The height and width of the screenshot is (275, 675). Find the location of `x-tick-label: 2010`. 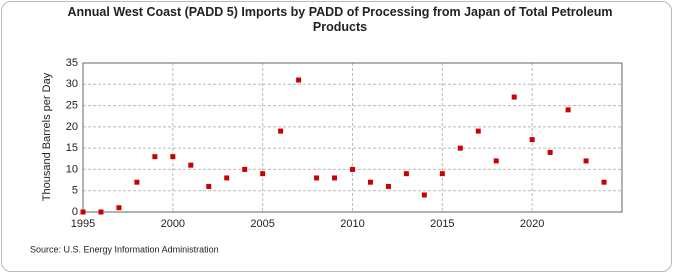

x-tick-label: 2010 is located at coordinates (352, 224).